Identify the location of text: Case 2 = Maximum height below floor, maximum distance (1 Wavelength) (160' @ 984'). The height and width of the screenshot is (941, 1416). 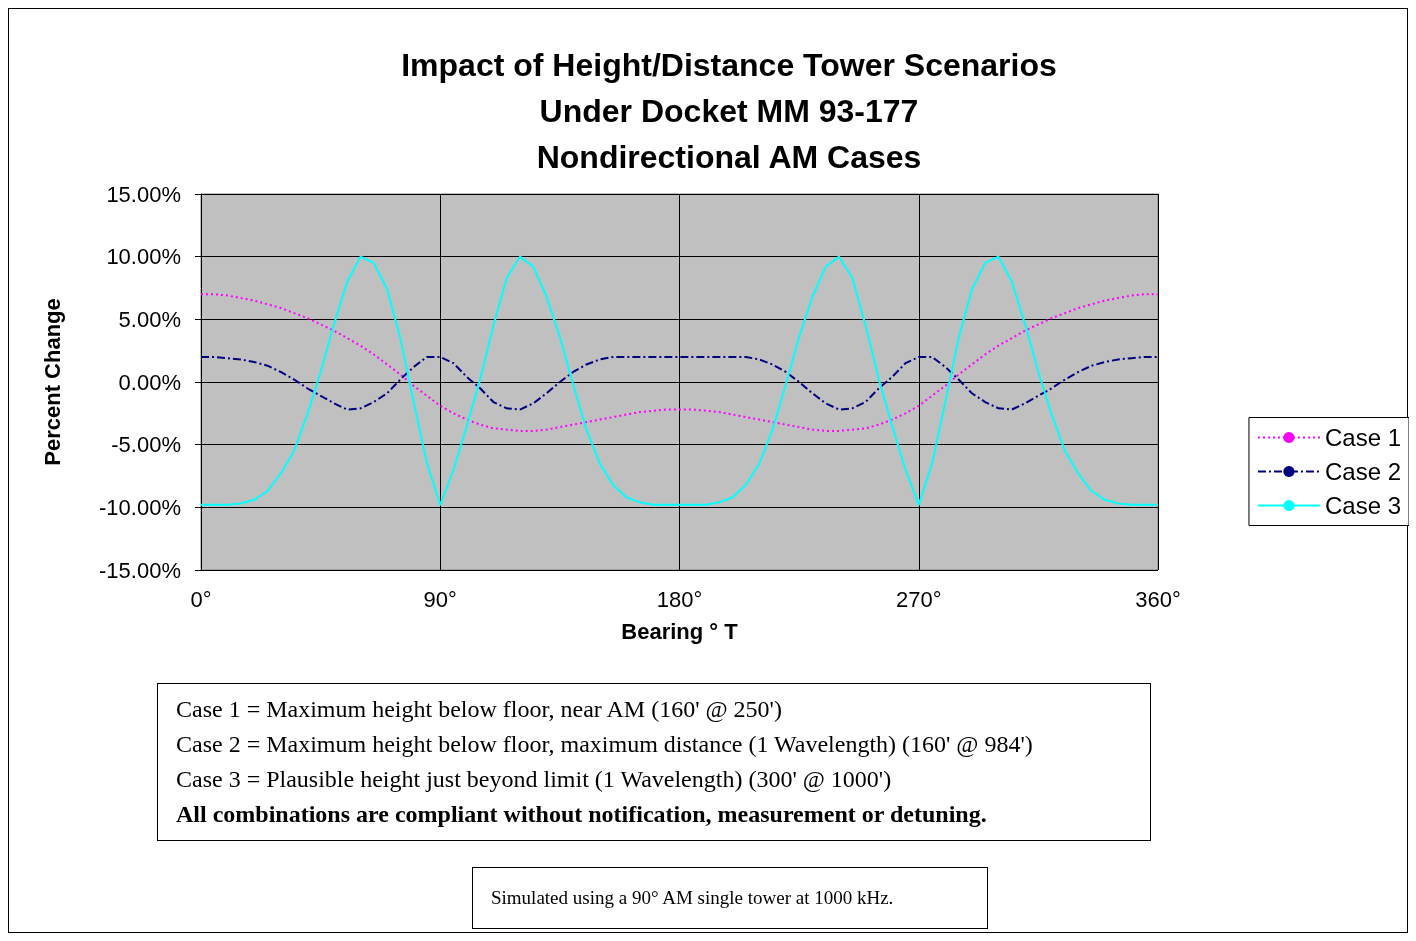
(605, 744).